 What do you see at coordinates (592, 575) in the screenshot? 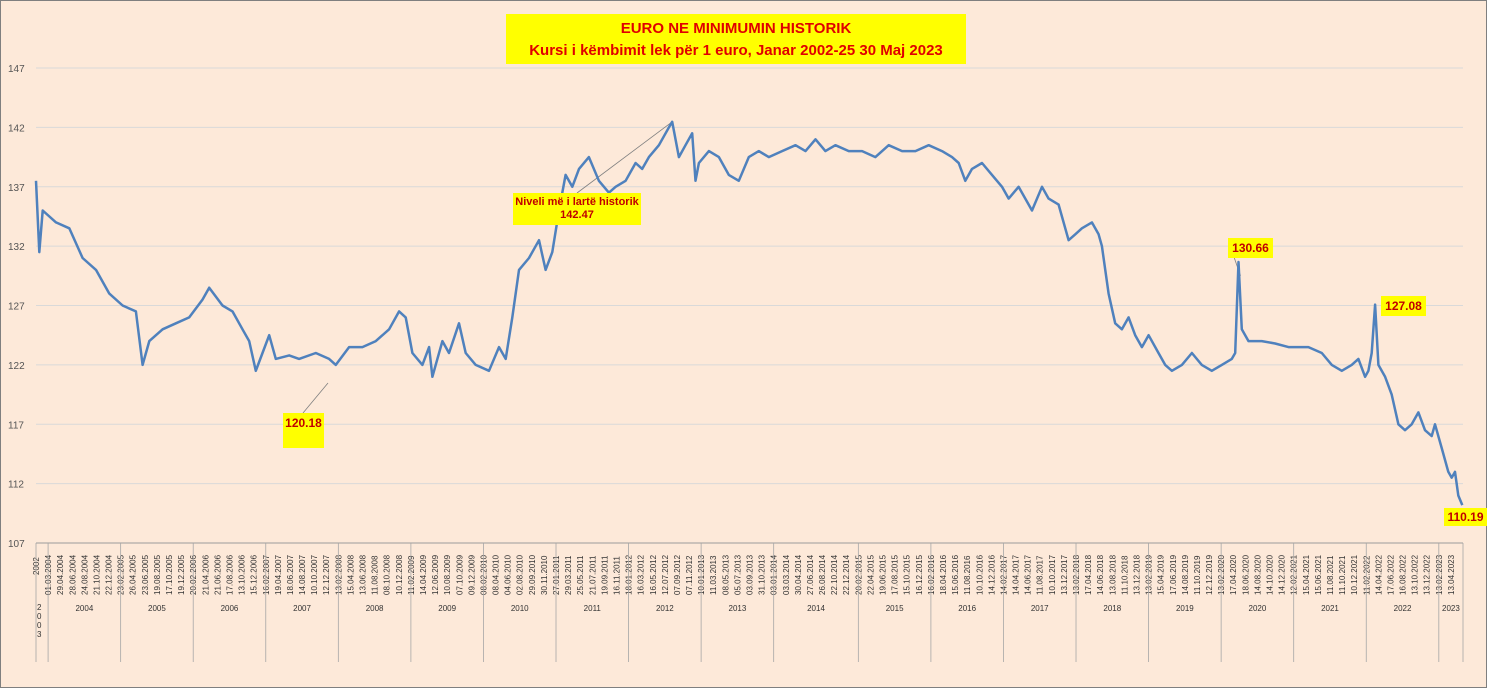
I see `x-tick-label: 21.07.2011` at bounding box center [592, 575].